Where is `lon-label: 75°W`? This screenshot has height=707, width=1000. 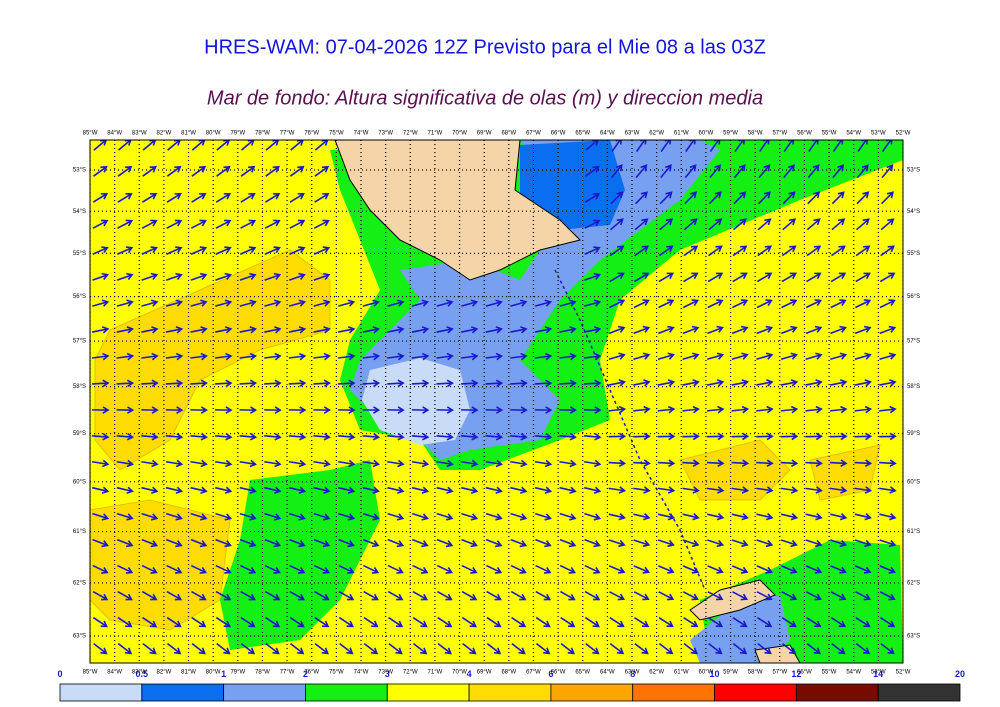
lon-label: 75°W is located at coordinates (336, 134).